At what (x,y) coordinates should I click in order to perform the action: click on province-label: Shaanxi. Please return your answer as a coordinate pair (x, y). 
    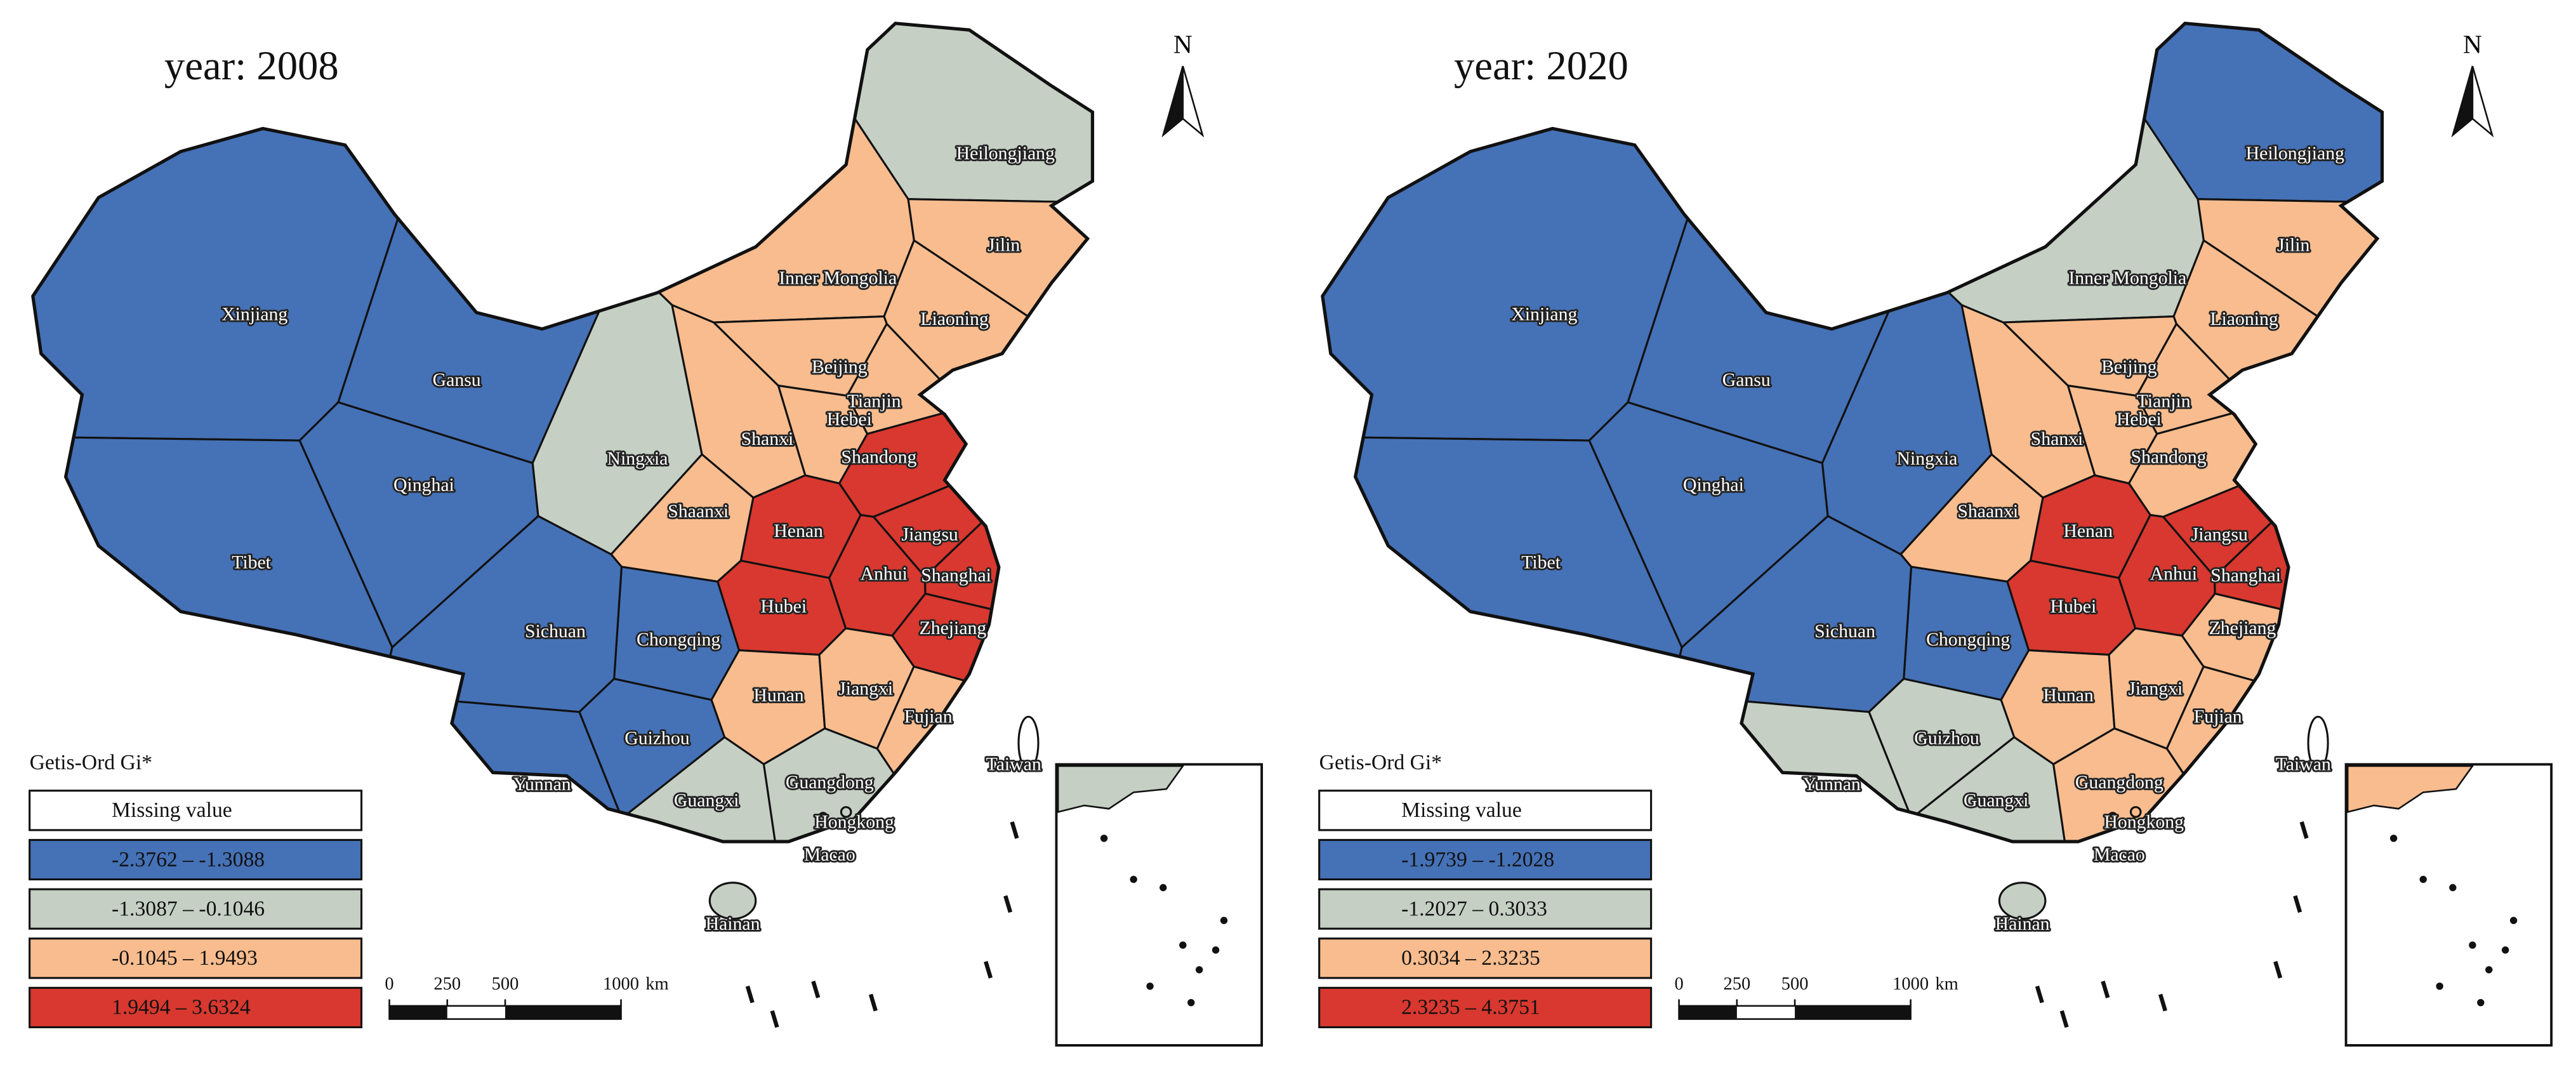
    Looking at the image, I should click on (1988, 512).